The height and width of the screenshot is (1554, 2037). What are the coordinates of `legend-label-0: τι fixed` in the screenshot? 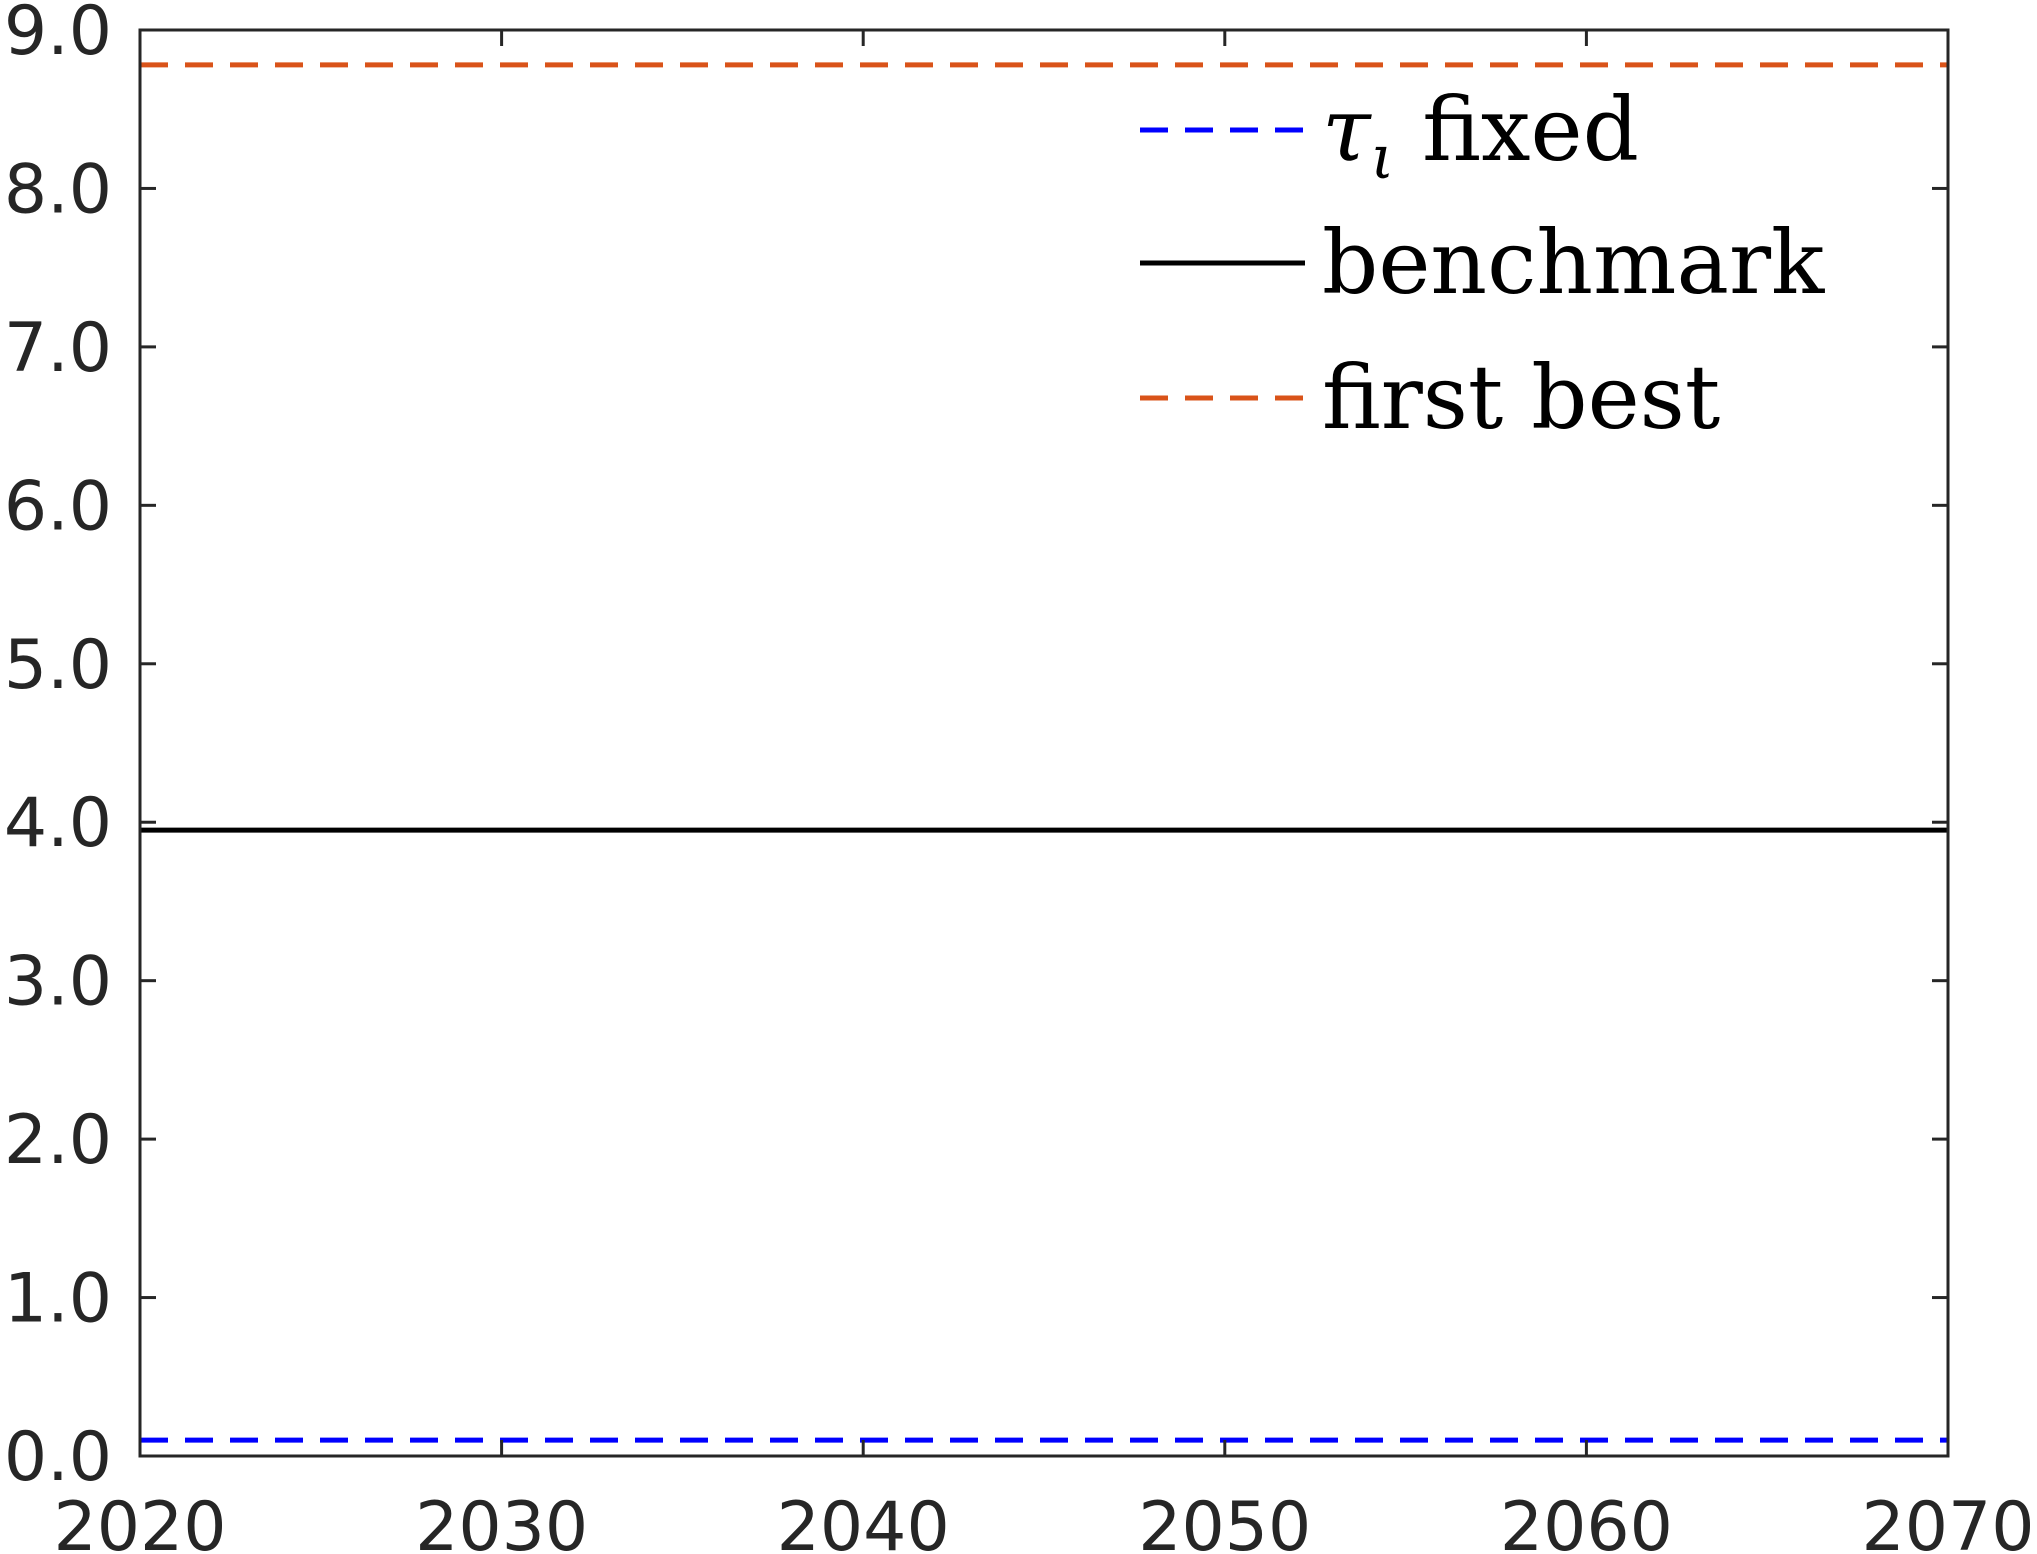 It's located at (1480, 135).